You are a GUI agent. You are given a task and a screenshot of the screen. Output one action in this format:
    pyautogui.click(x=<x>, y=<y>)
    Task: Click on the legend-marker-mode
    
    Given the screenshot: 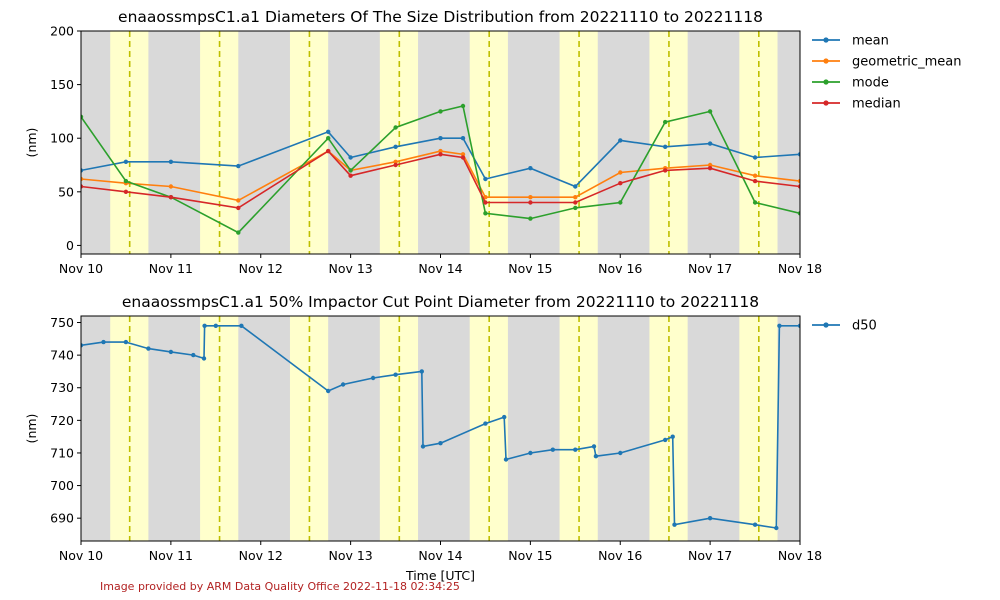 What is the action you would take?
    pyautogui.click(x=826, y=82)
    